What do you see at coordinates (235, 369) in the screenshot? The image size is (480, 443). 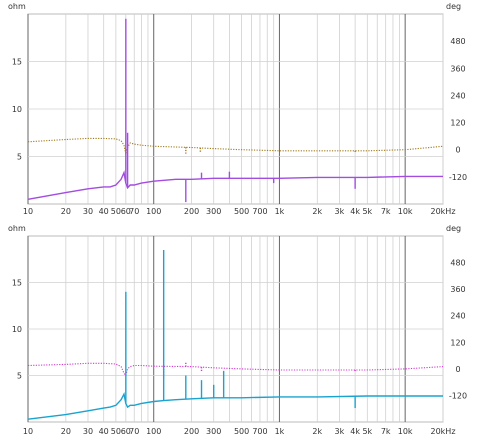 I see `phase-series-line` at bounding box center [235, 369].